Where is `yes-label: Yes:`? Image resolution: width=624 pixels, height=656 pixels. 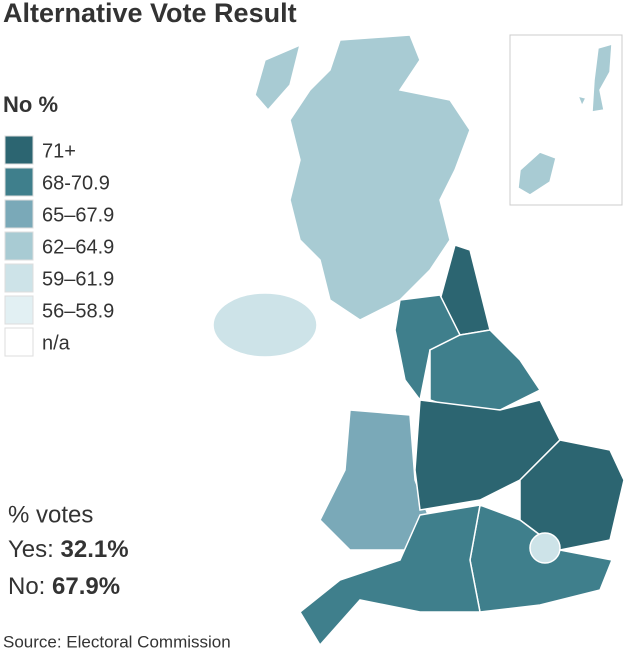 yes-label: Yes: is located at coordinates (31, 549).